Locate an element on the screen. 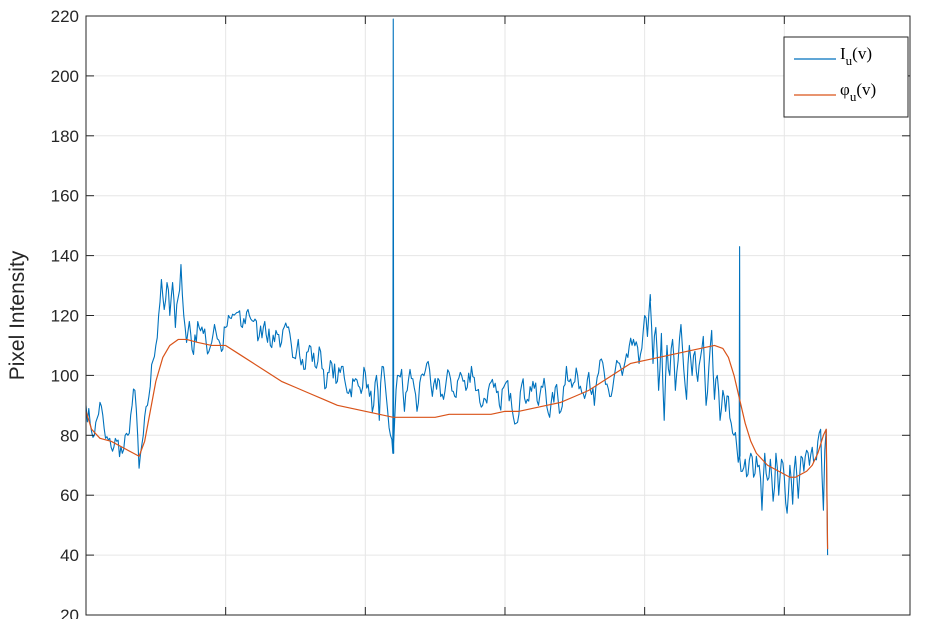  legend-box is located at coordinates (846, 77).